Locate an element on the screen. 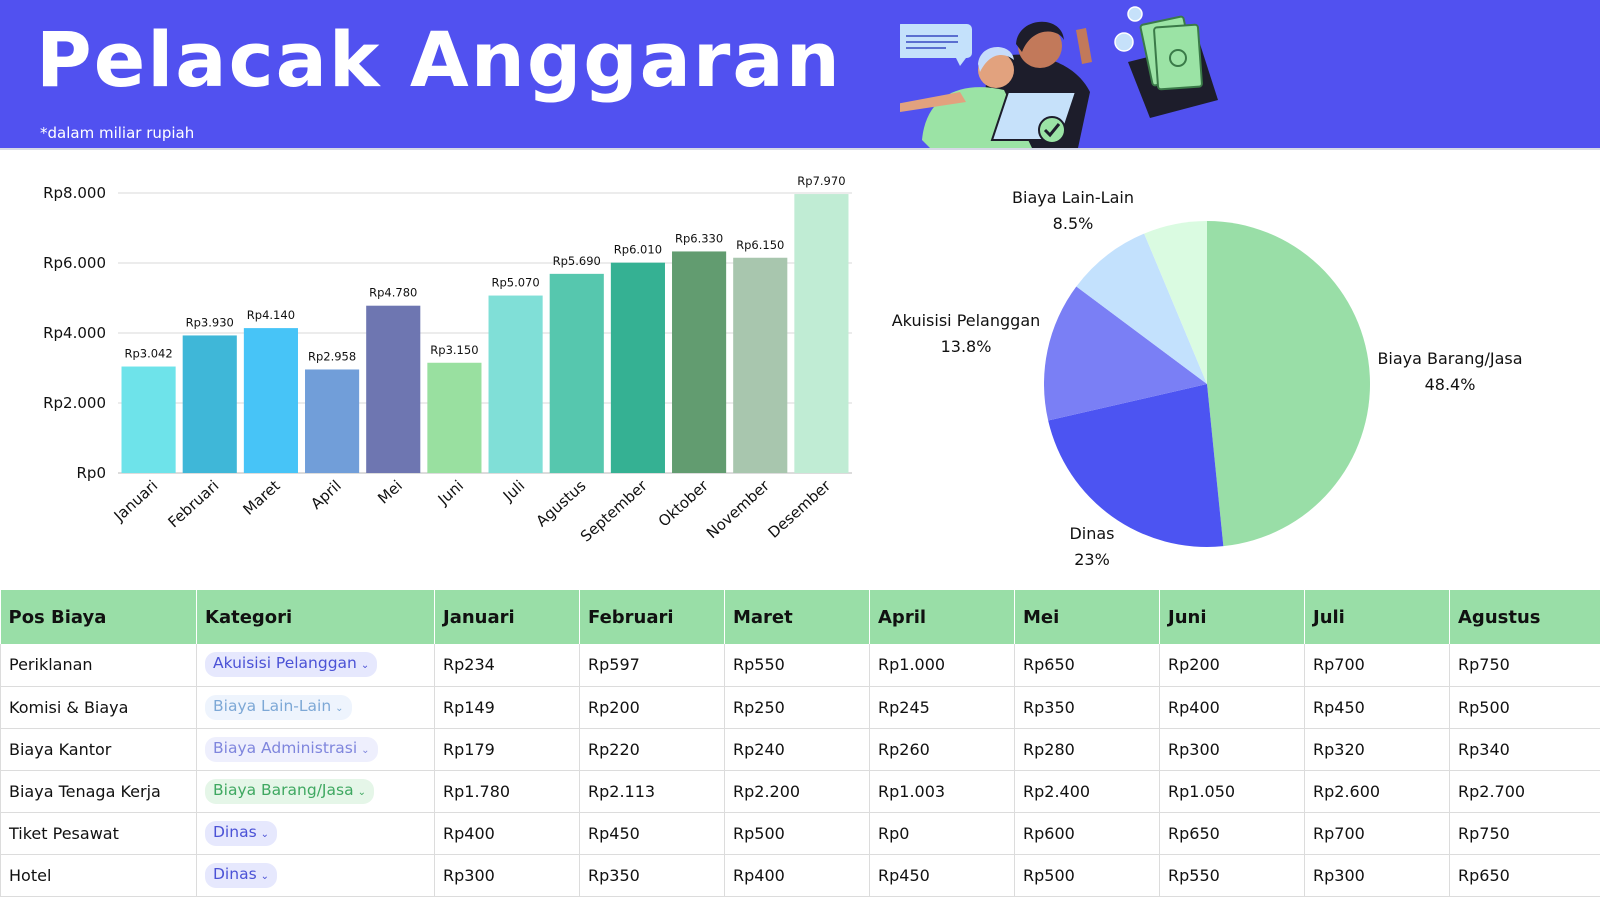  y-tick-label: Rp2.000 is located at coordinates (74, 403).